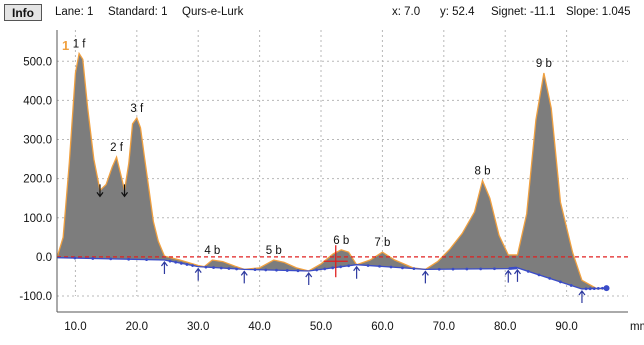  I want to click on y-tick-label: 500.0, so click(37, 62).